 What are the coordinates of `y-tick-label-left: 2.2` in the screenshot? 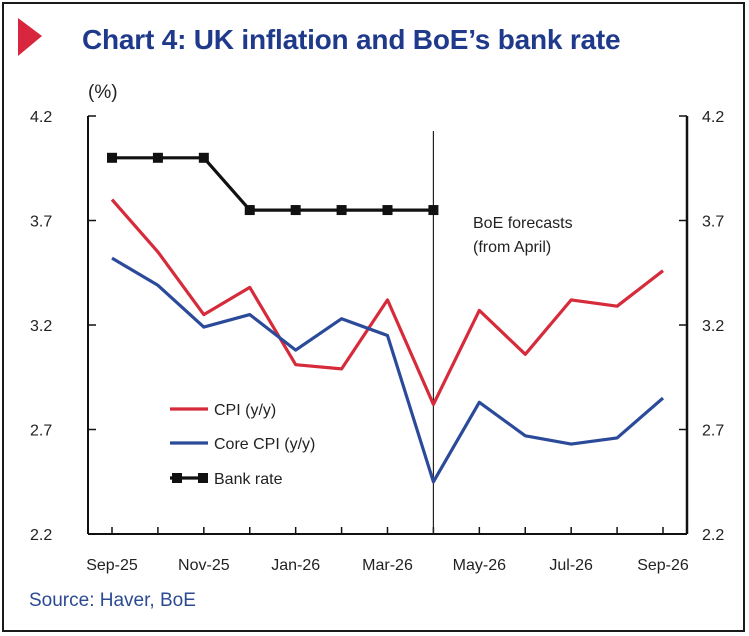 It's located at (41, 535).